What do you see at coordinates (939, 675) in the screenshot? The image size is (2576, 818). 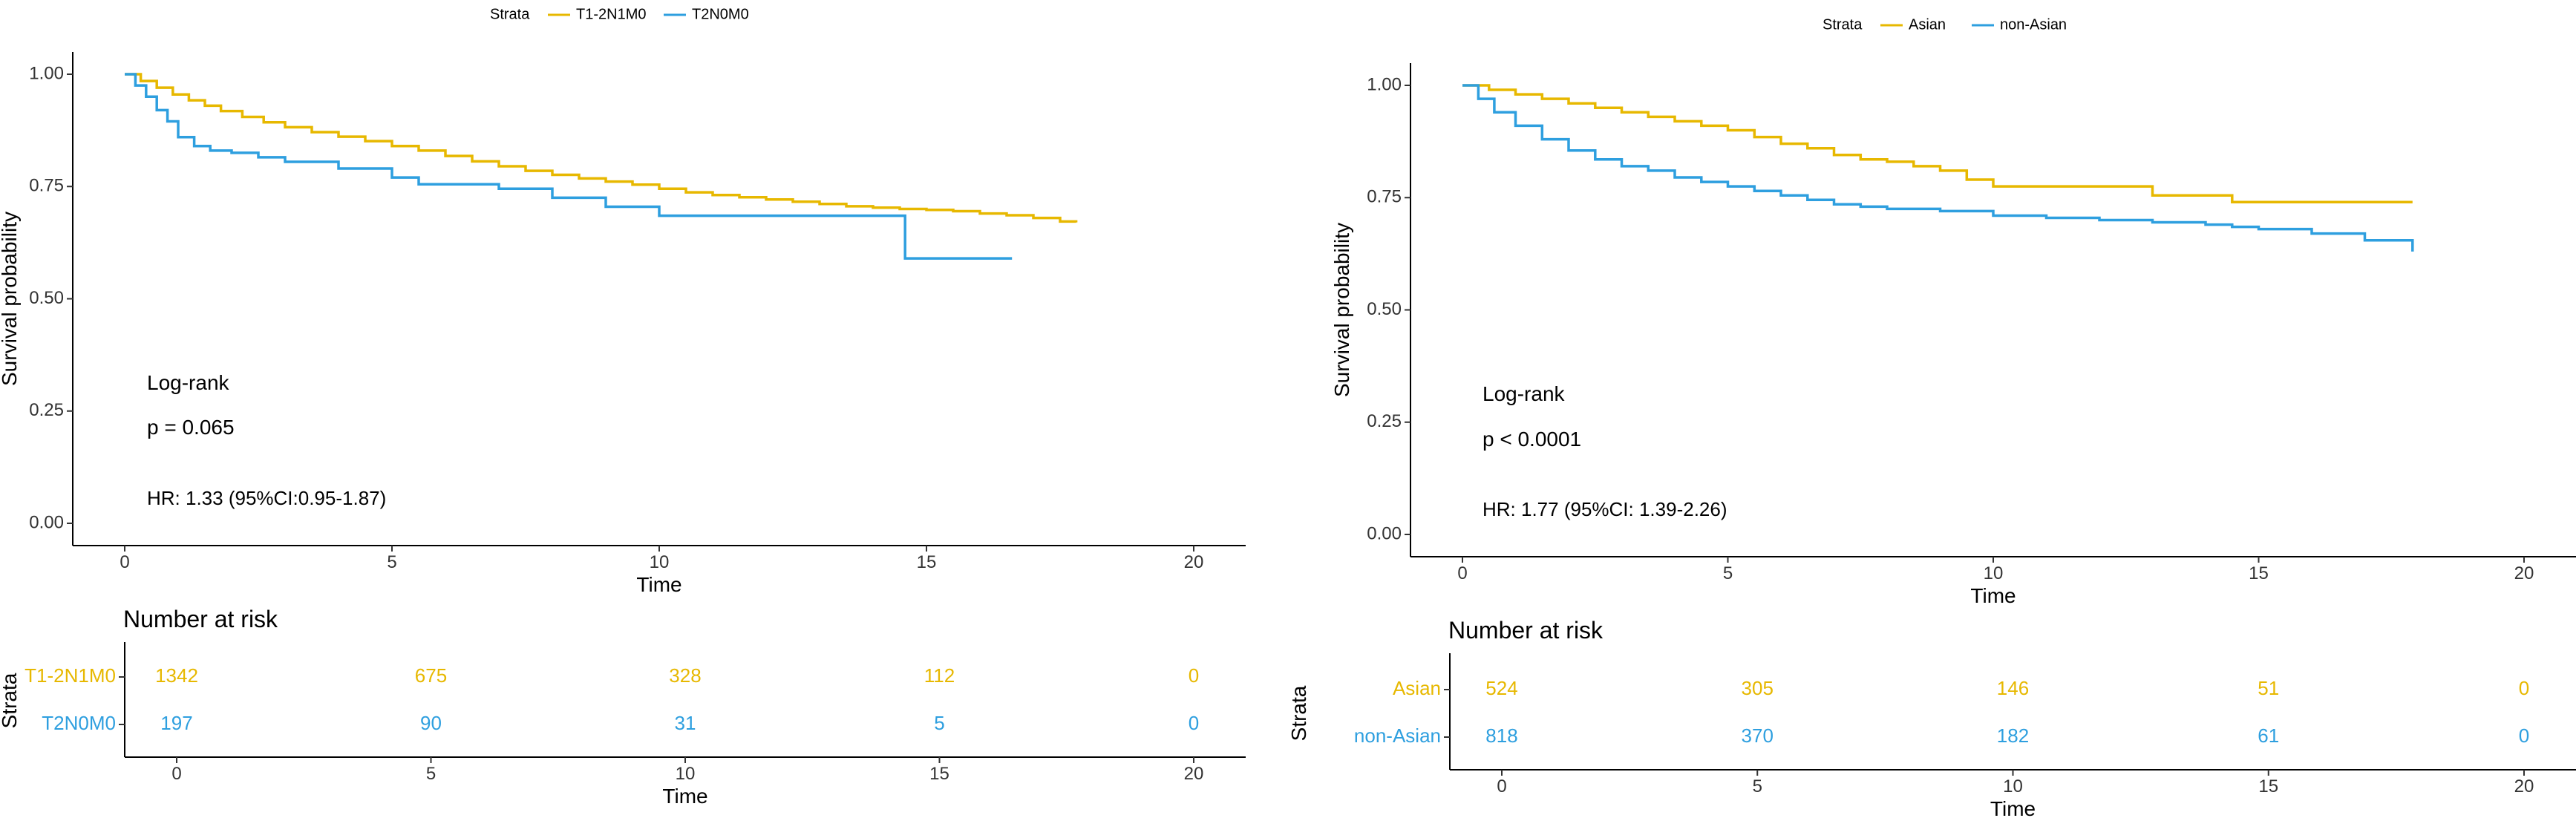 I see `risk-count: 112` at bounding box center [939, 675].